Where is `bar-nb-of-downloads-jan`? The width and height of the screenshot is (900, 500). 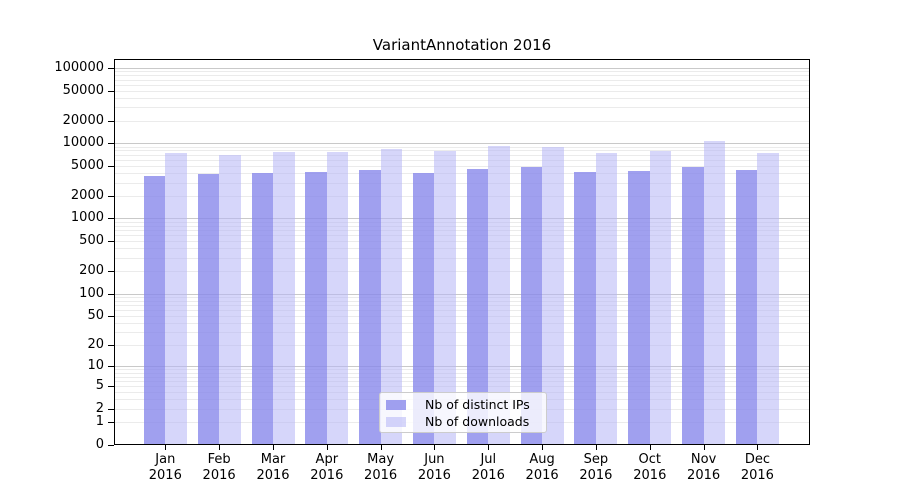
bar-nb-of-downloads-jan is located at coordinates (176, 299).